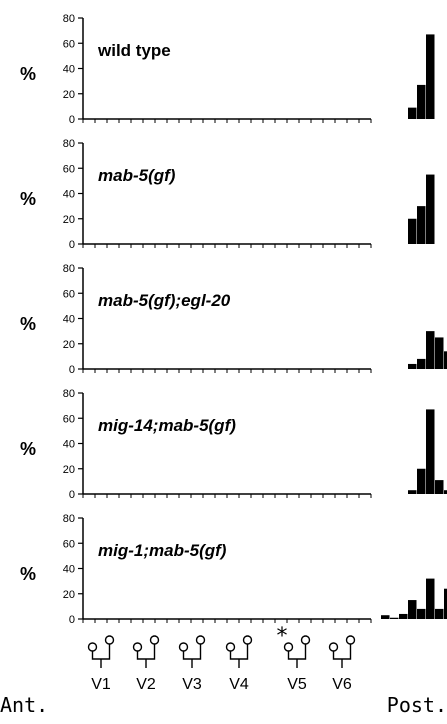  Describe the element at coordinates (227, 194) in the screenshot. I see `panel-2: 0 20 40 60 80% mab-5(gf)` at that location.